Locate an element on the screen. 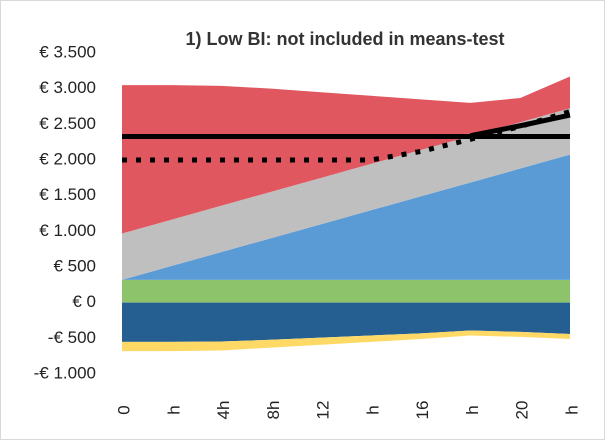 This screenshot has height=440, width=605. chart-title: 1) Low BI: not included in means-test is located at coordinates (344, 39).